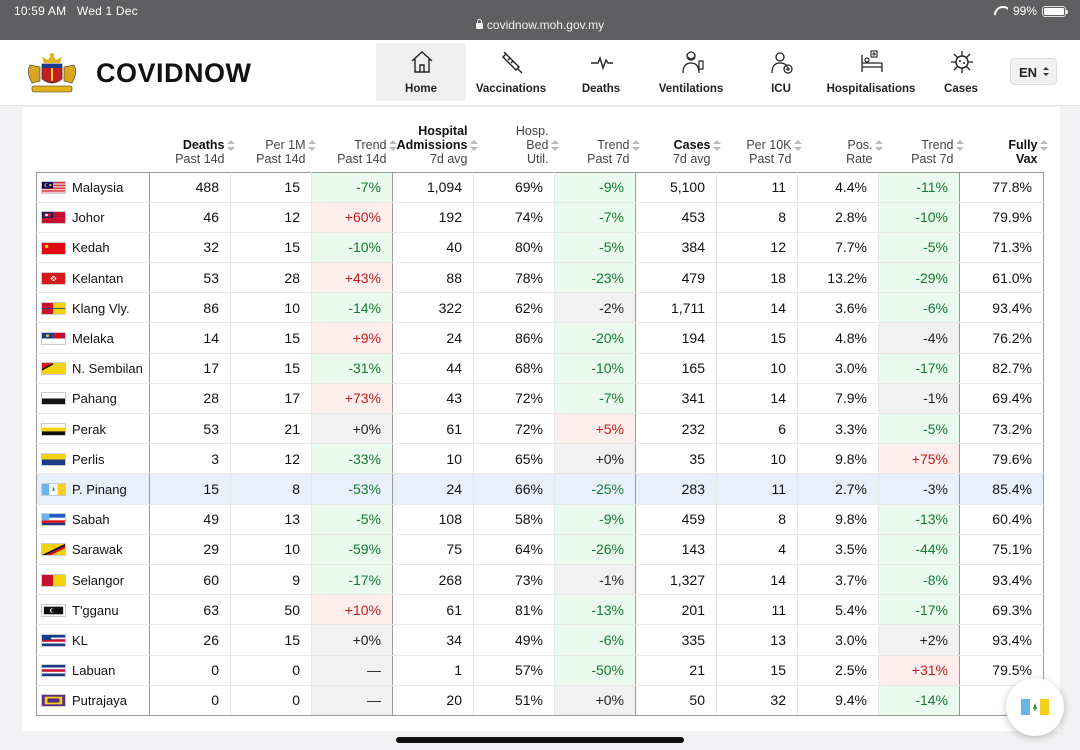 This screenshot has width=1080, height=750. Describe the element at coordinates (540, 459) in the screenshot. I see `table-row: Perlis 3 12 -33% 10 65% +0% 35 10 9.8% +75% 79.6%` at that location.